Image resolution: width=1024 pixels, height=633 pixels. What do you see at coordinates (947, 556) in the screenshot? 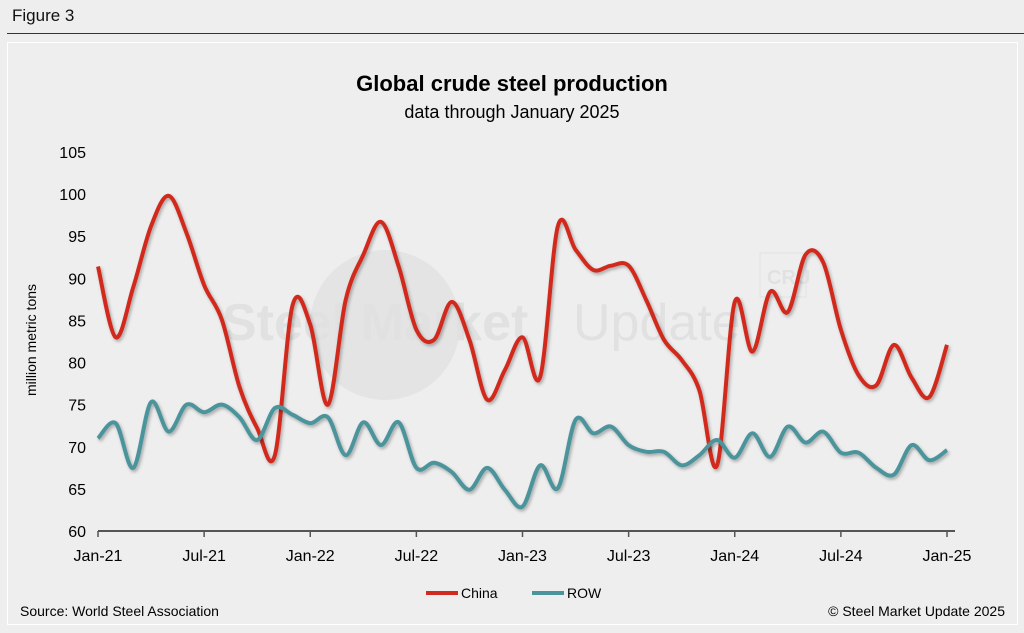
I see `x-tick-label: Jan-25` at bounding box center [947, 556].